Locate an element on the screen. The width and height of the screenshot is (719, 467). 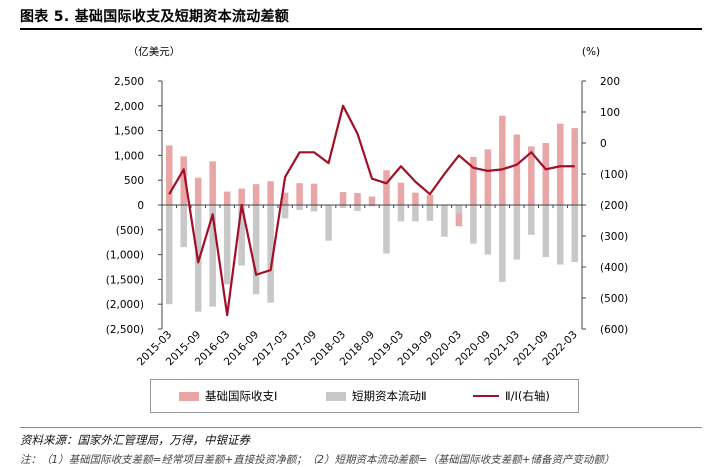
source-note: 资料来源：国家外汇管理局，万得，中银证券 is located at coordinates (135, 440).